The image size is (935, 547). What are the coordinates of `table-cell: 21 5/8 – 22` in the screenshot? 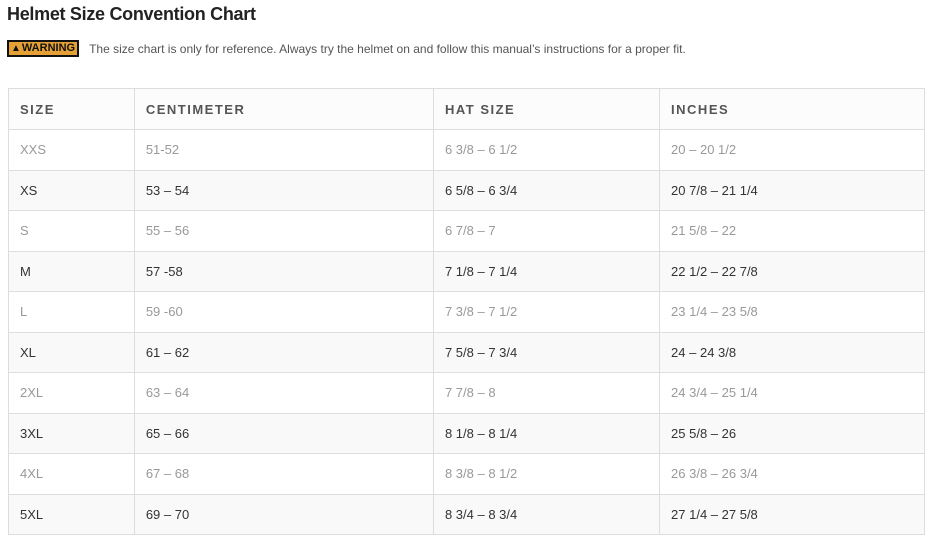 It's located at (792, 231).